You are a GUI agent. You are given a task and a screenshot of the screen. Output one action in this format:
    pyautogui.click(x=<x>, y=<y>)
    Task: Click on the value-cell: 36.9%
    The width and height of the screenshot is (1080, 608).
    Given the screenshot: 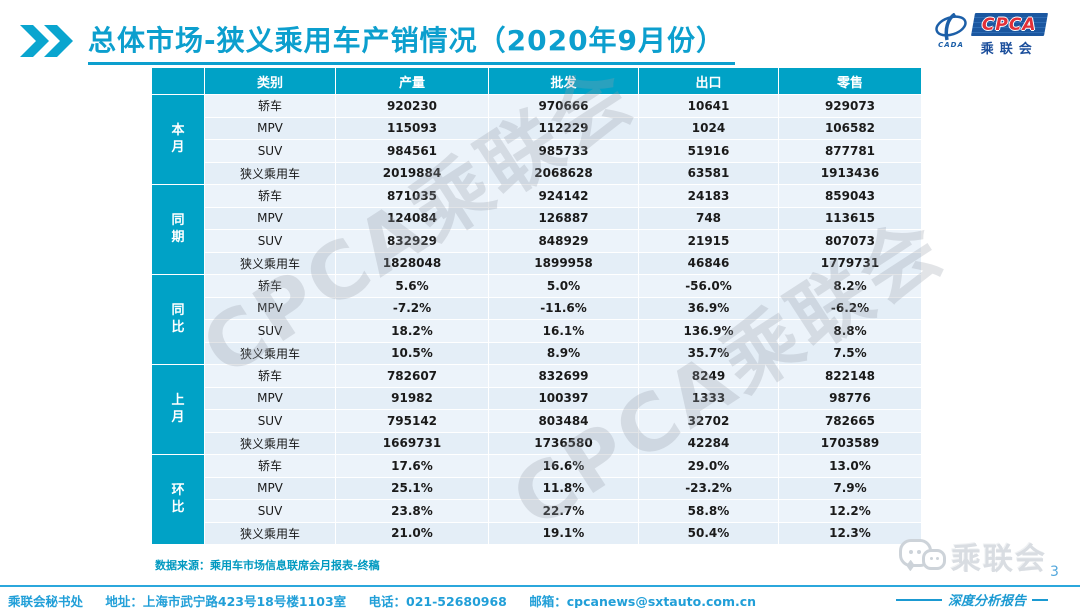 What is the action you would take?
    pyautogui.click(x=708, y=308)
    